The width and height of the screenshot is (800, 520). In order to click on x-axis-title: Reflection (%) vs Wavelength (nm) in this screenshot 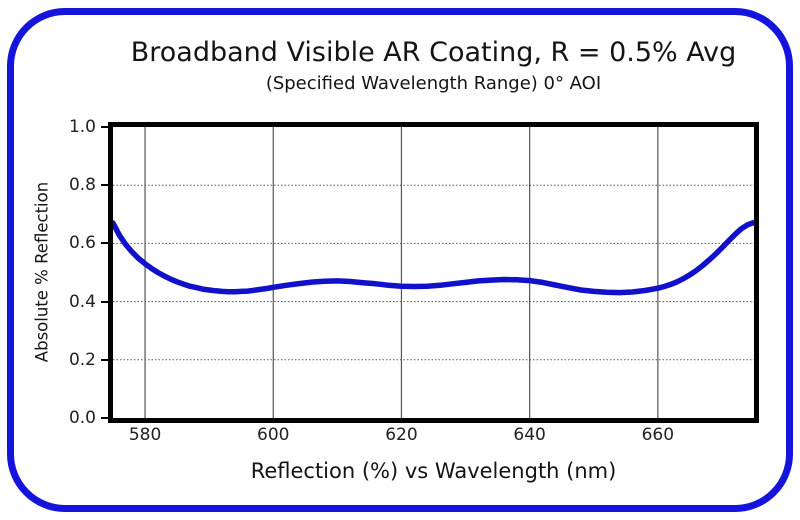, I will do `click(433, 471)`.